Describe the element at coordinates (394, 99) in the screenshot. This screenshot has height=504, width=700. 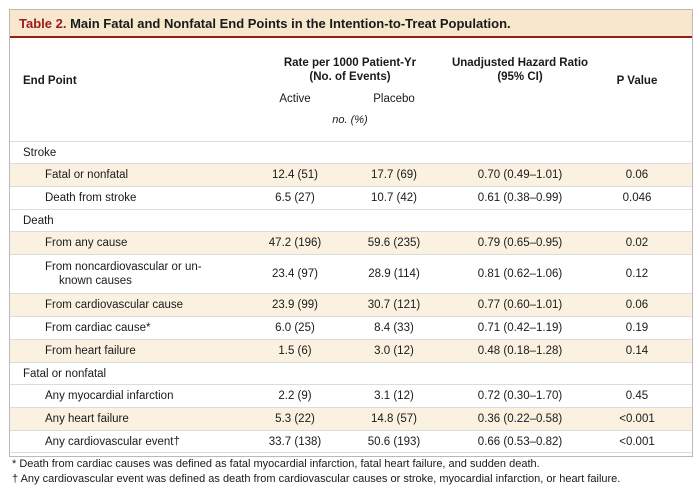
I see `col-subheader-placebo: Placebo` at that location.